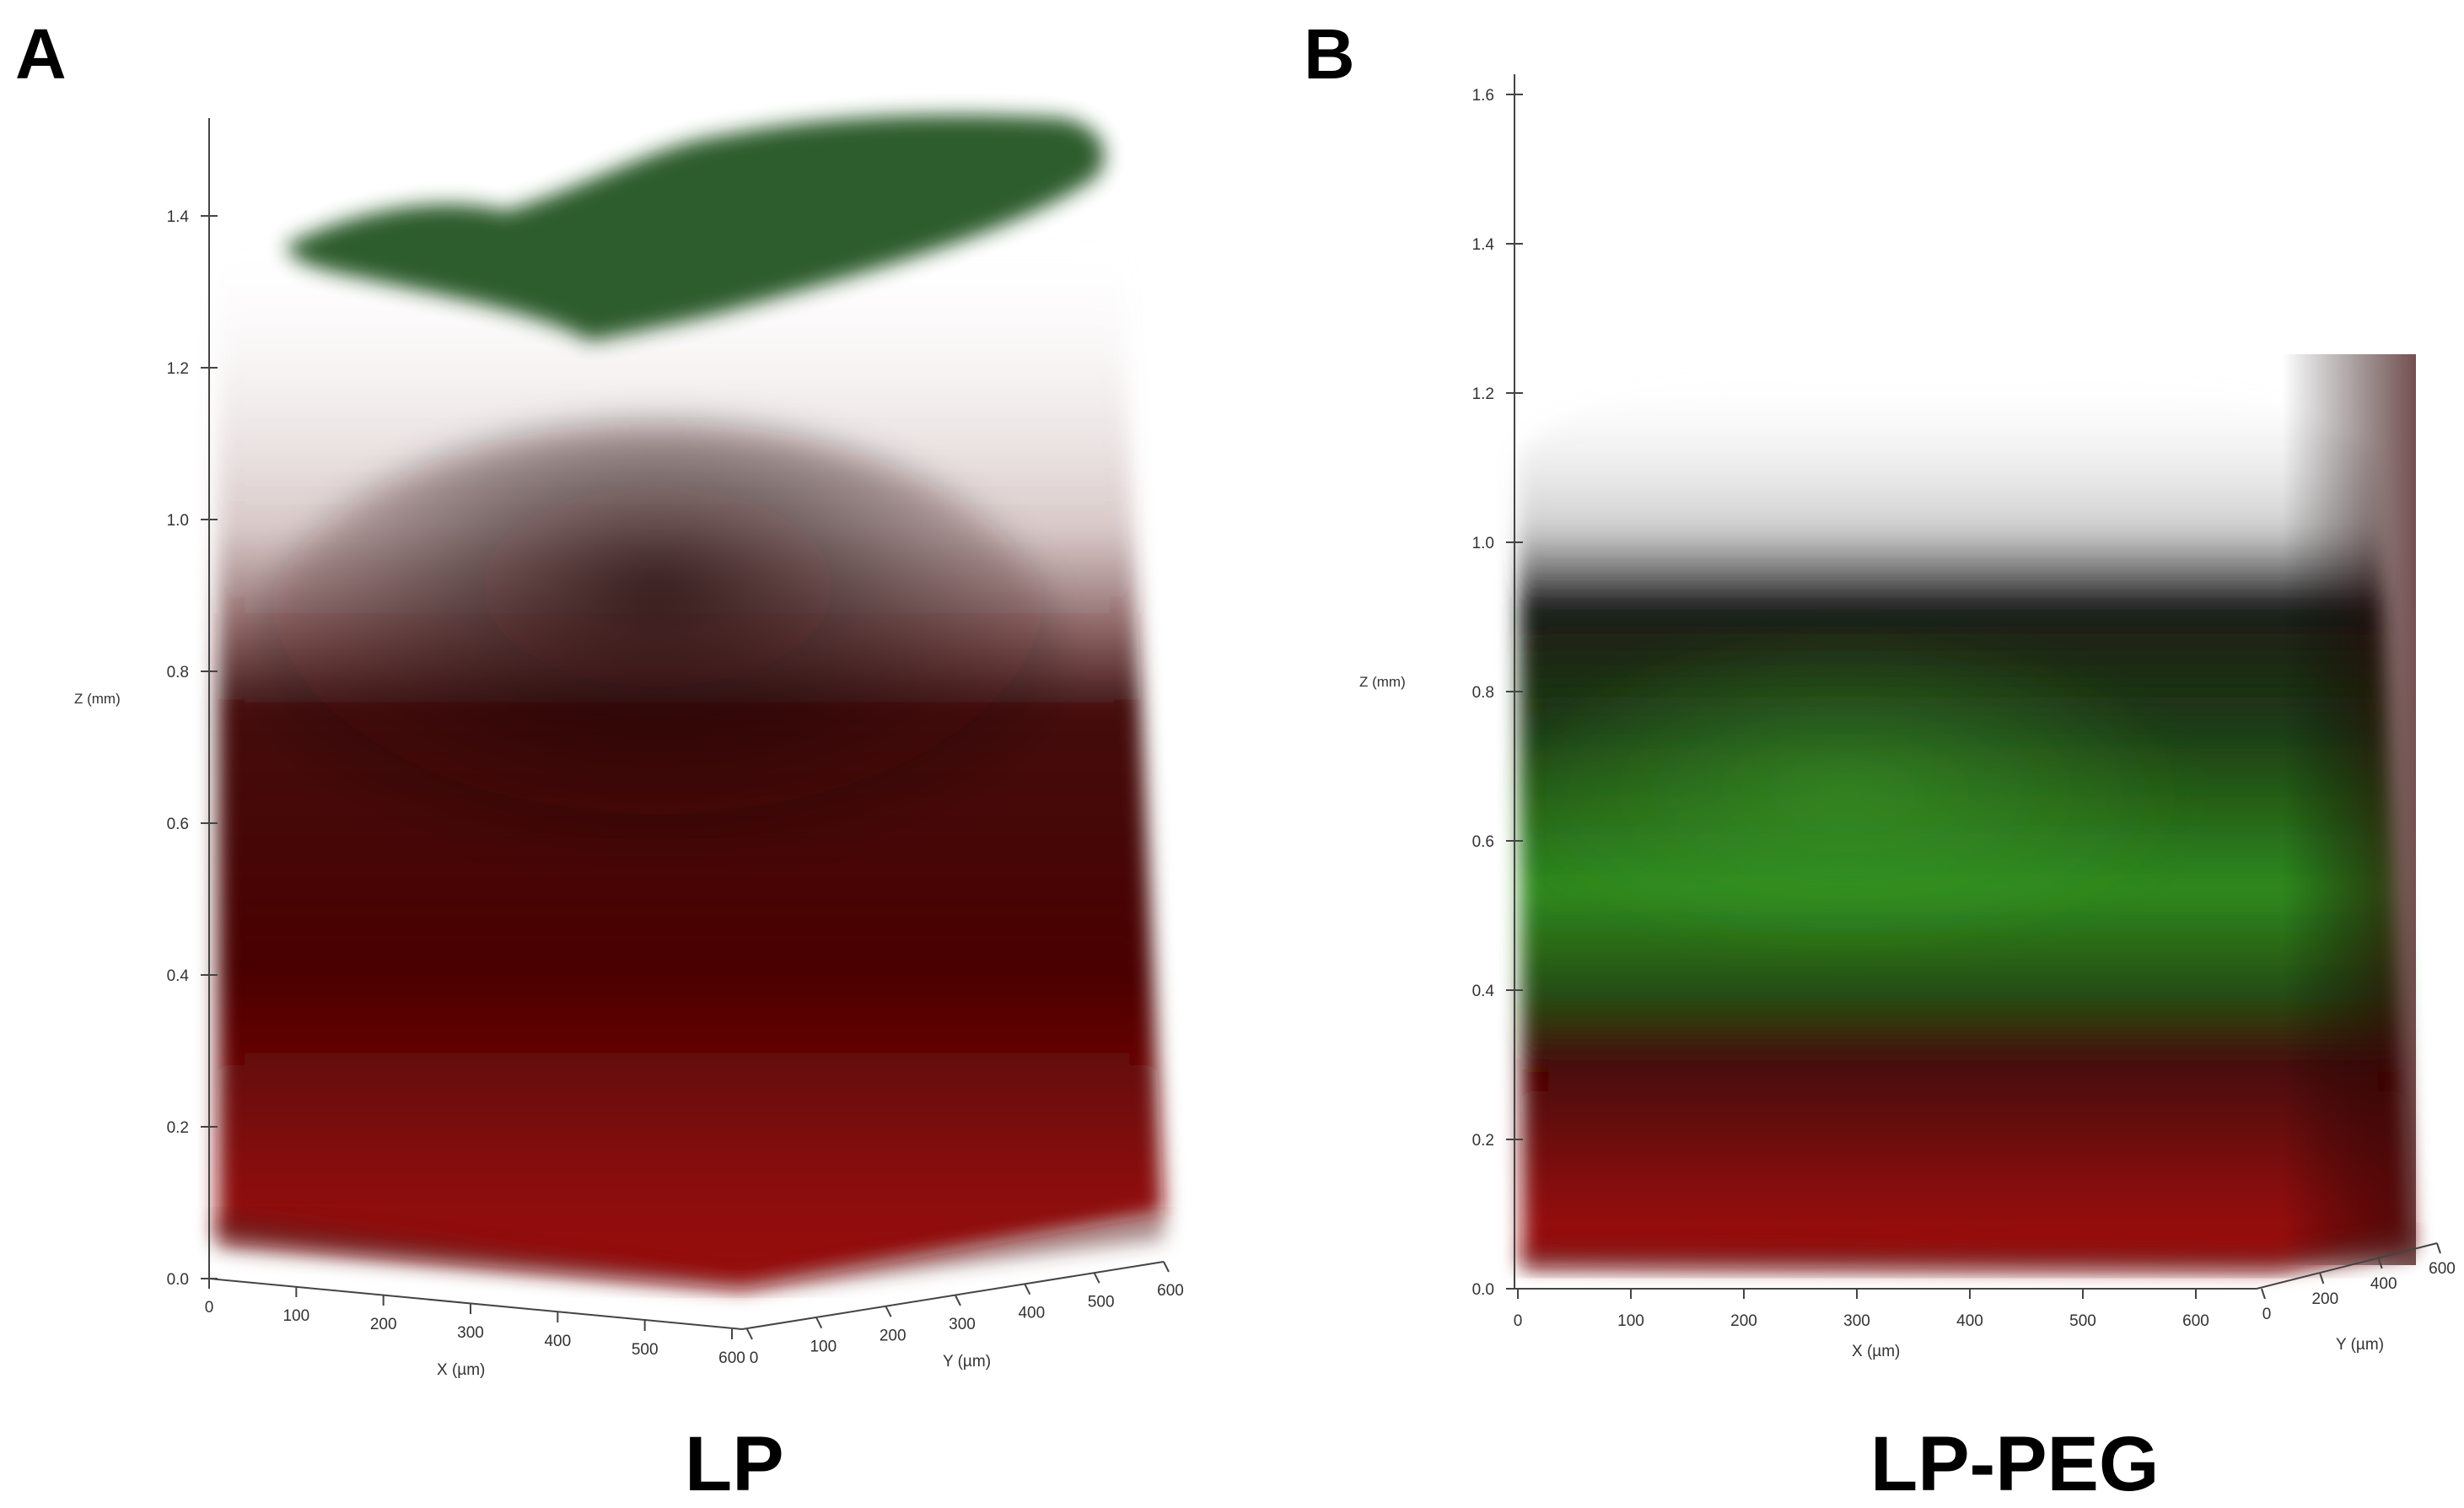 This screenshot has height=1508, width=2464. What do you see at coordinates (2015, 1464) in the screenshot?
I see `panel-b-caption: LP-PEG` at bounding box center [2015, 1464].